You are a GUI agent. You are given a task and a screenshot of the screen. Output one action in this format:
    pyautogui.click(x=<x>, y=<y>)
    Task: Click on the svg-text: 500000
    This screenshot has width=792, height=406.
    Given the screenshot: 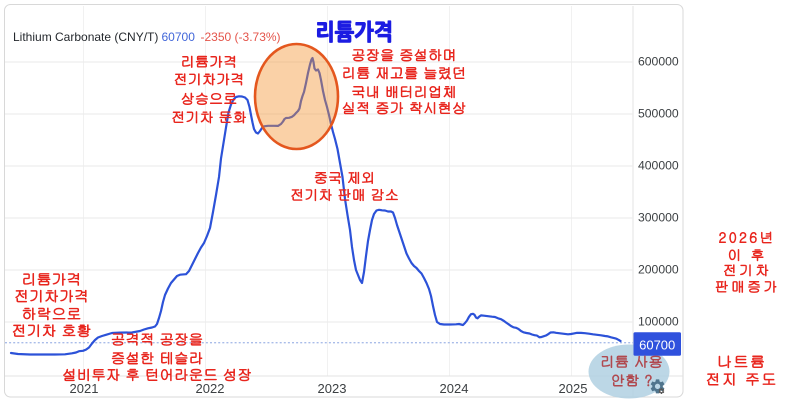 What is the action you would take?
    pyautogui.click(x=658, y=113)
    